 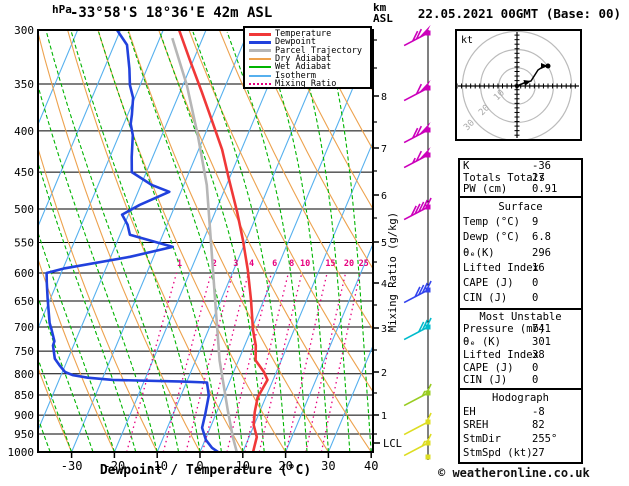 What do you see at coordinates (522, 425) in the screenshot?
I see `index-row: SREH 82` at bounding box center [522, 425].